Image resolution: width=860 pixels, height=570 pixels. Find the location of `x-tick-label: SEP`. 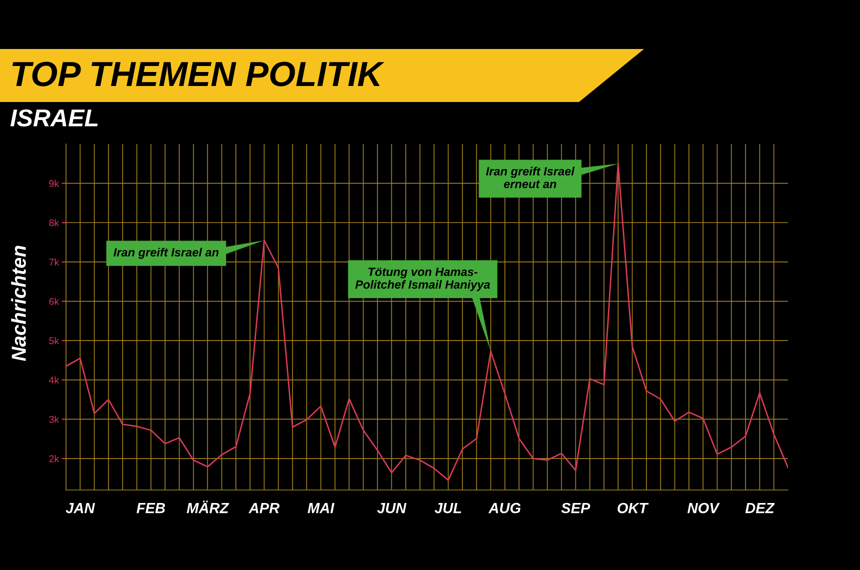

x-tick-label: SEP is located at coordinates (575, 508).